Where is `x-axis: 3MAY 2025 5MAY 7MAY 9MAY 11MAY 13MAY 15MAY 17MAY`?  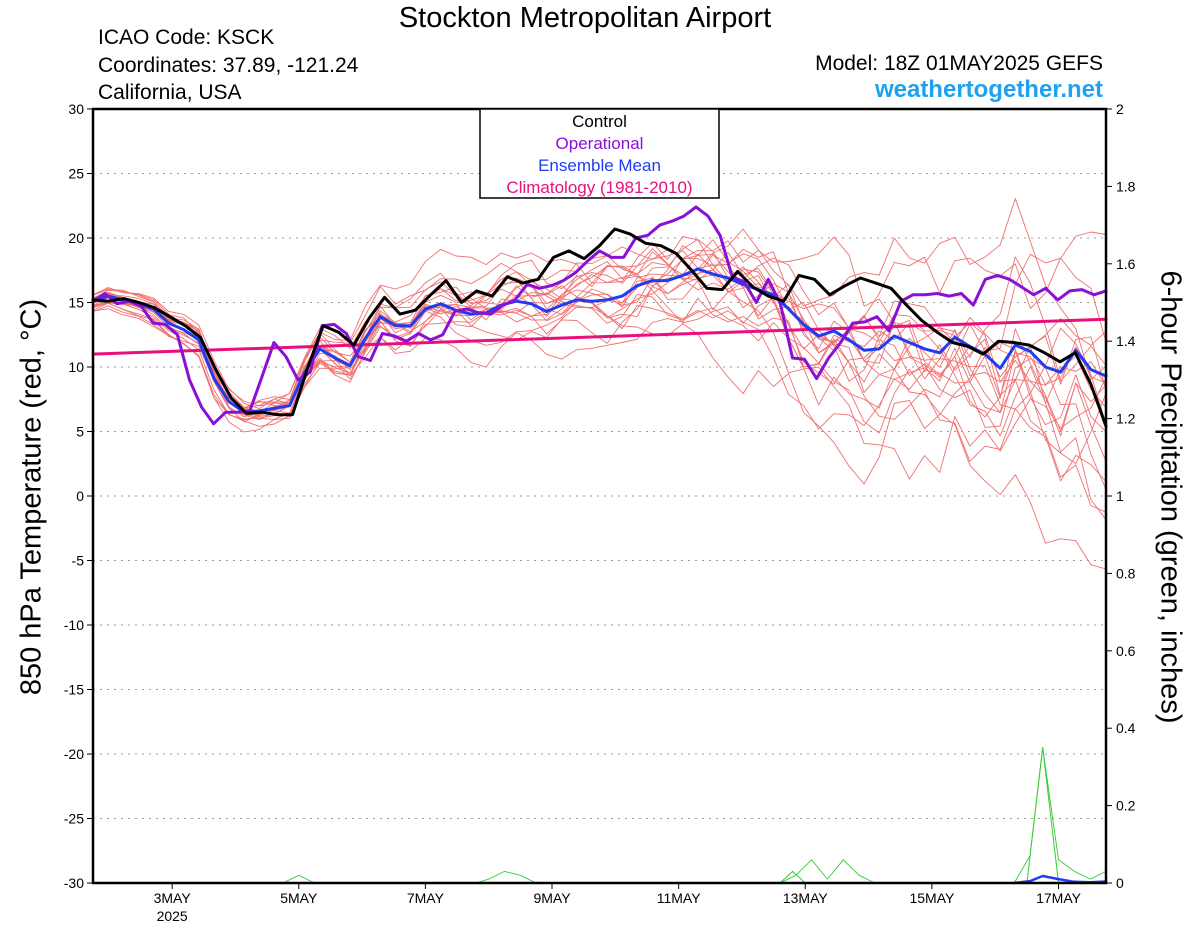 x-axis: 3MAY 2025 5MAY 7MAY 9MAY 11MAY 13MAY 15MAY 17MAY is located at coordinates (618, 903).